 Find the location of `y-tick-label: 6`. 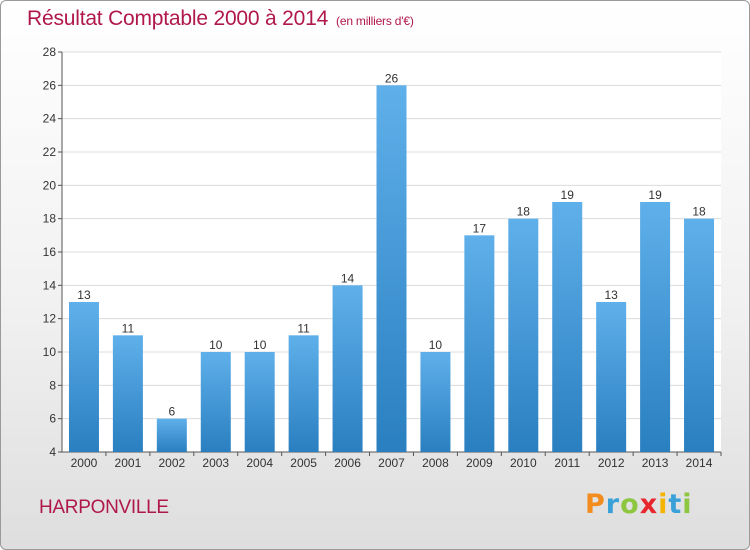

y-tick-label: 6 is located at coordinates (52, 419).